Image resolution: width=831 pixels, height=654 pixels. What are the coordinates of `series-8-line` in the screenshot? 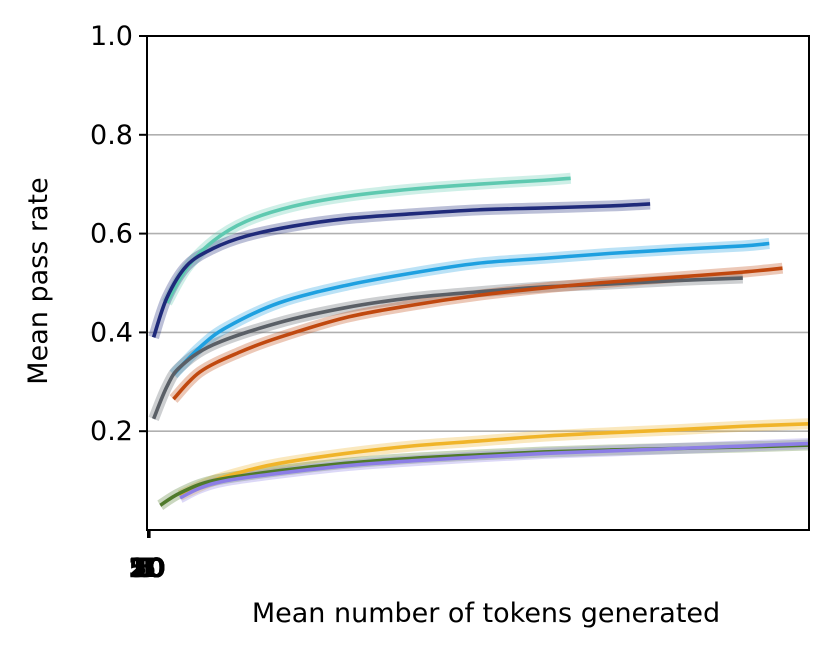 It's located at (494, 470).